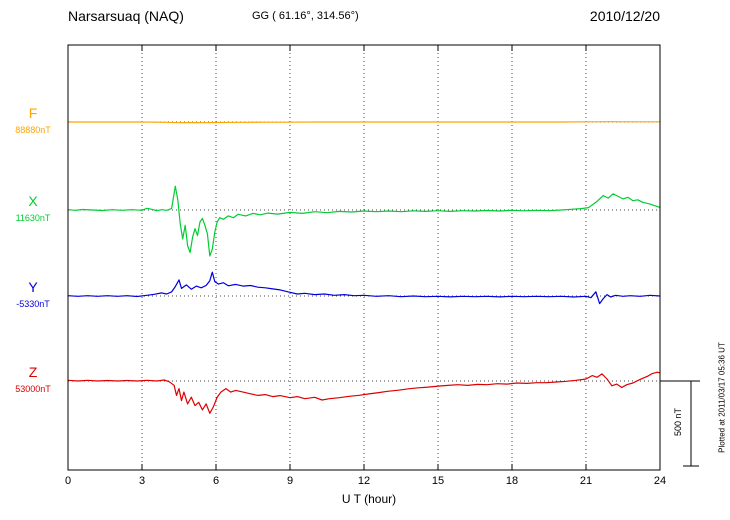  I want to click on trace-f, so click(364, 122).